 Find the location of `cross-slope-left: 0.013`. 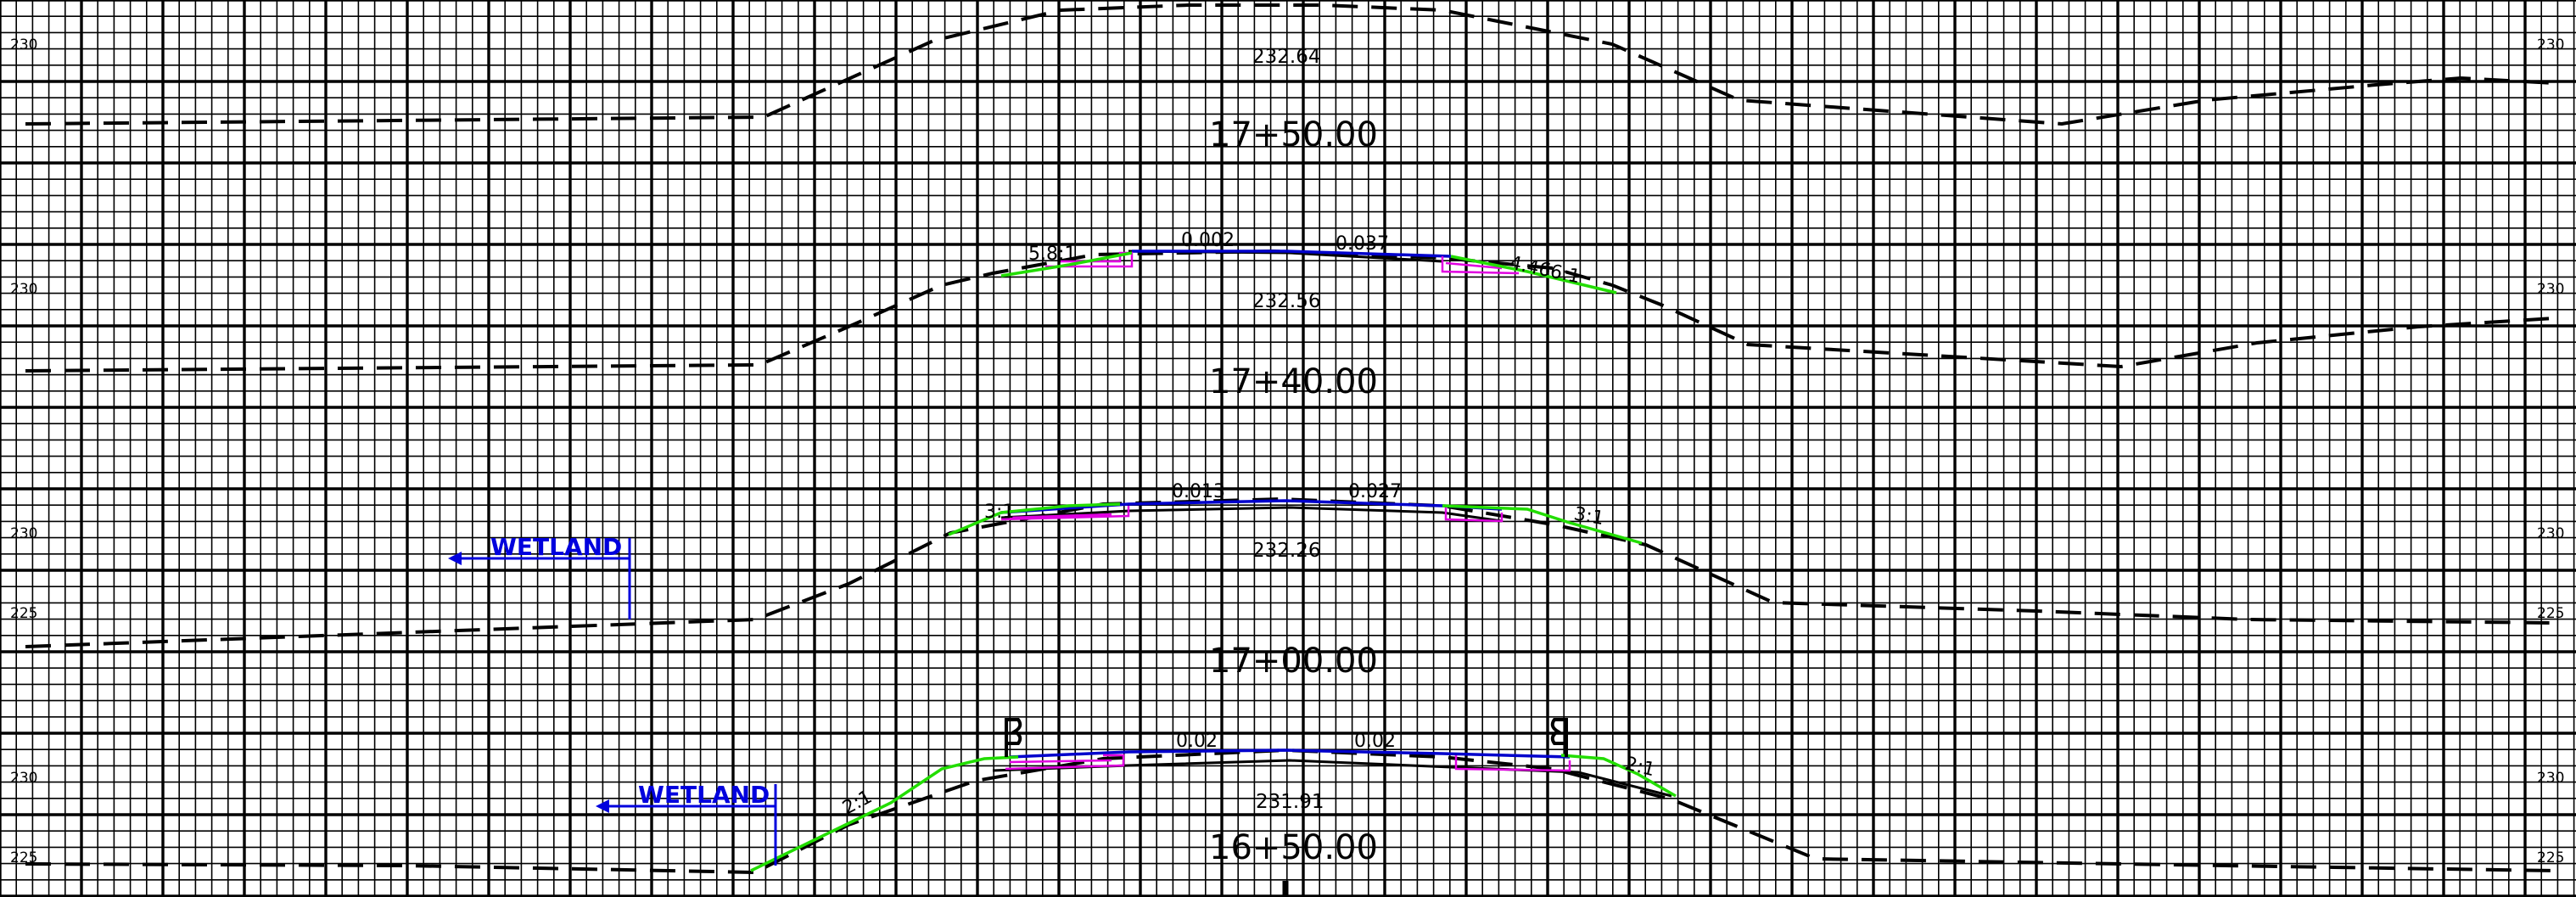

cross-slope-left: 0.013 is located at coordinates (1198, 491).